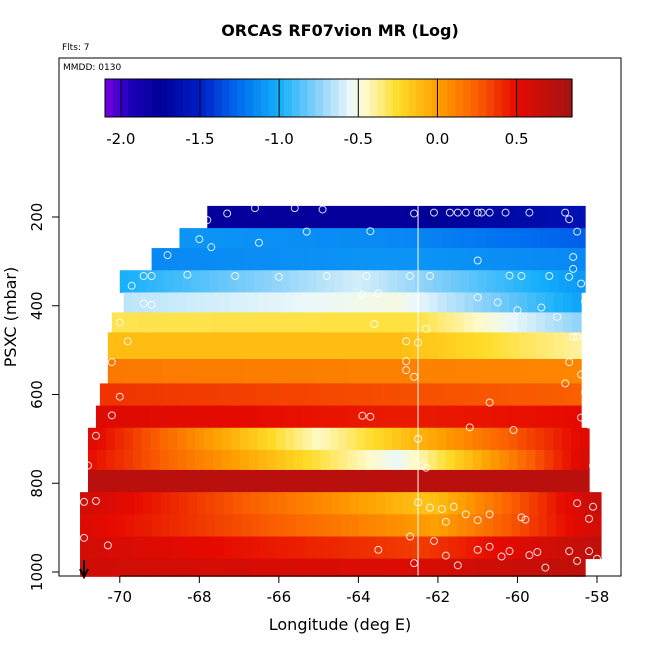  I want to click on colorbar-tick-label: -1.0, so click(278, 139).